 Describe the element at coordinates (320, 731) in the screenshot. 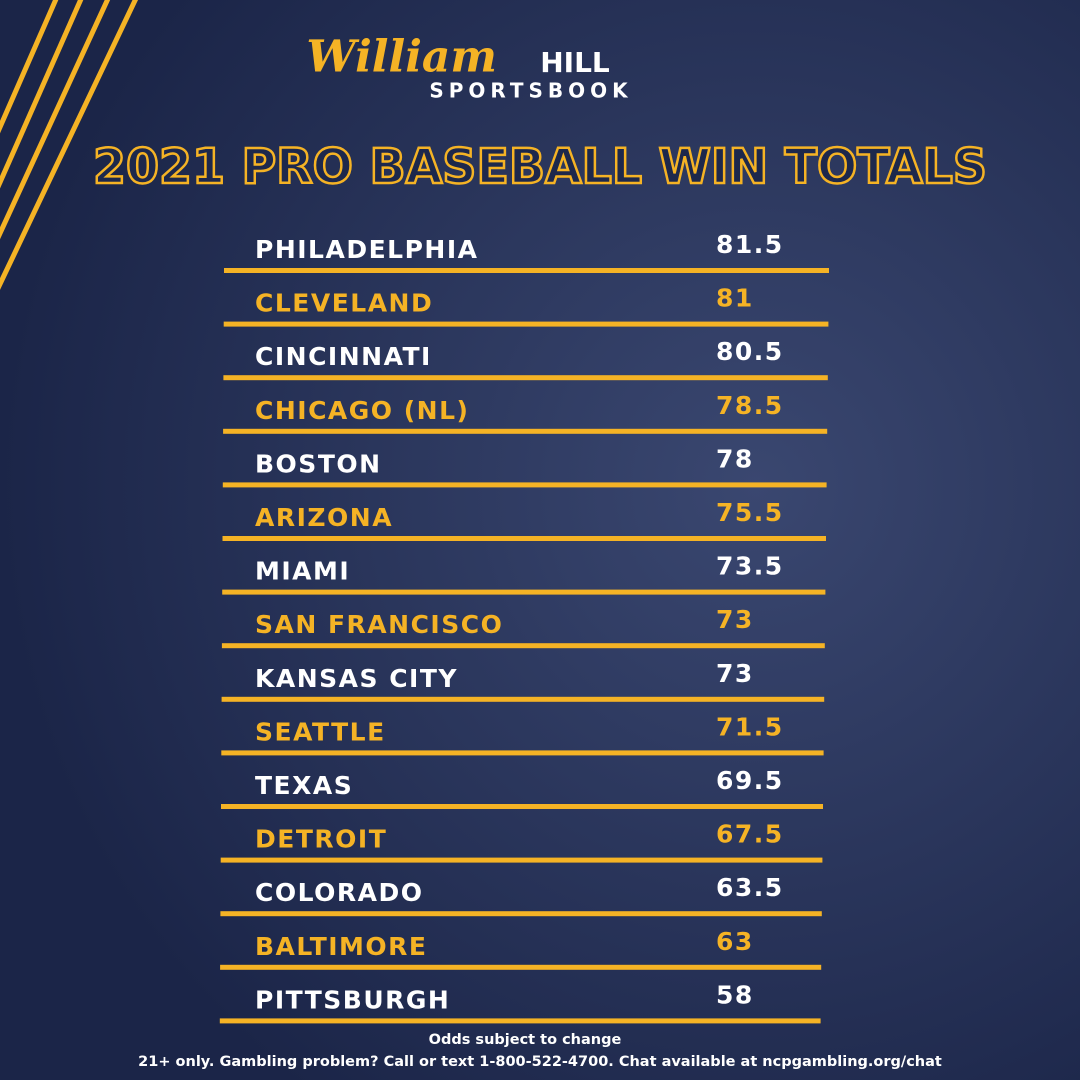

I see `team-name: SEATTLE` at that location.